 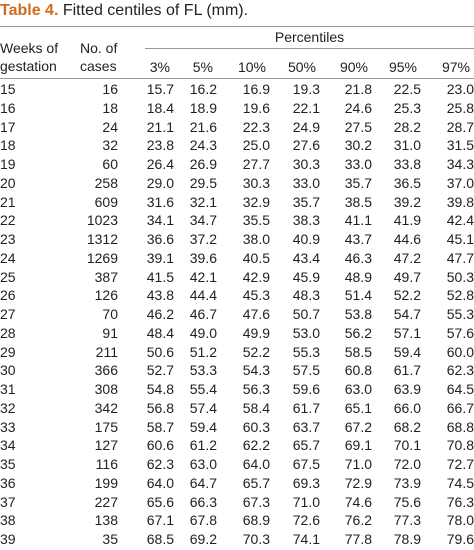 I want to click on cell-value: 35.5, so click(x=256, y=220).